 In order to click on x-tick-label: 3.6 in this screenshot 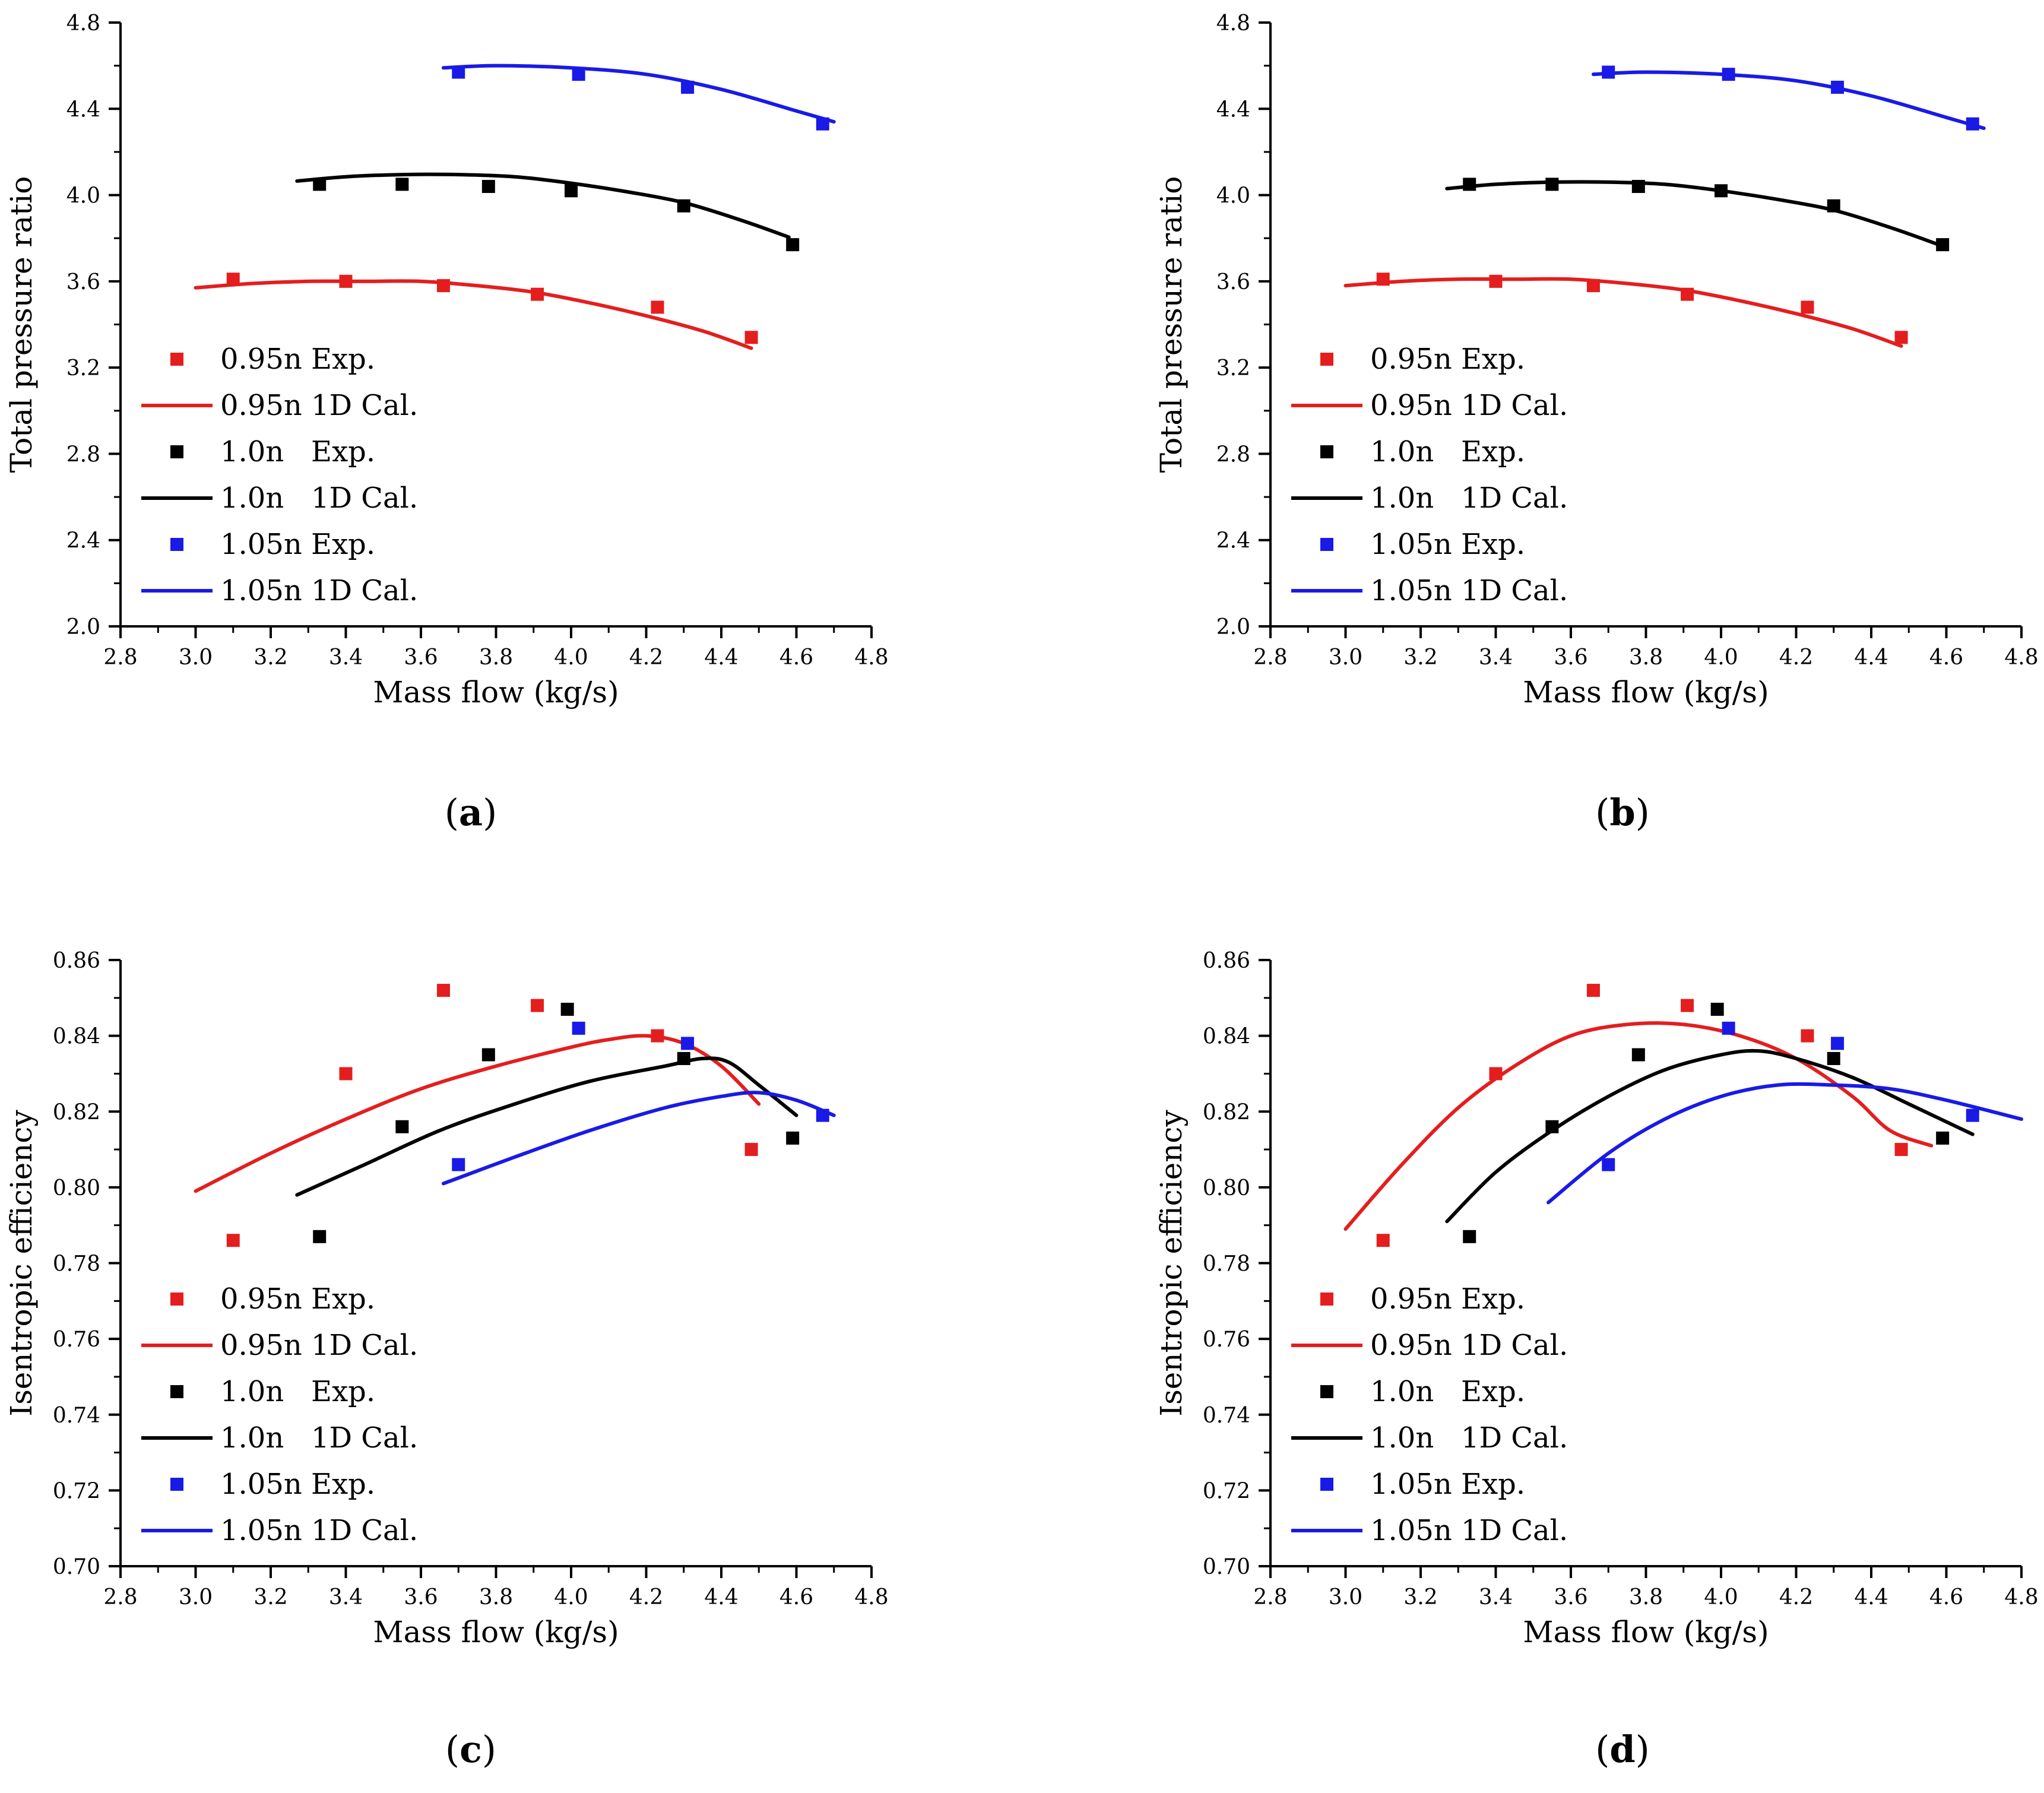, I will do `click(1571, 657)`.